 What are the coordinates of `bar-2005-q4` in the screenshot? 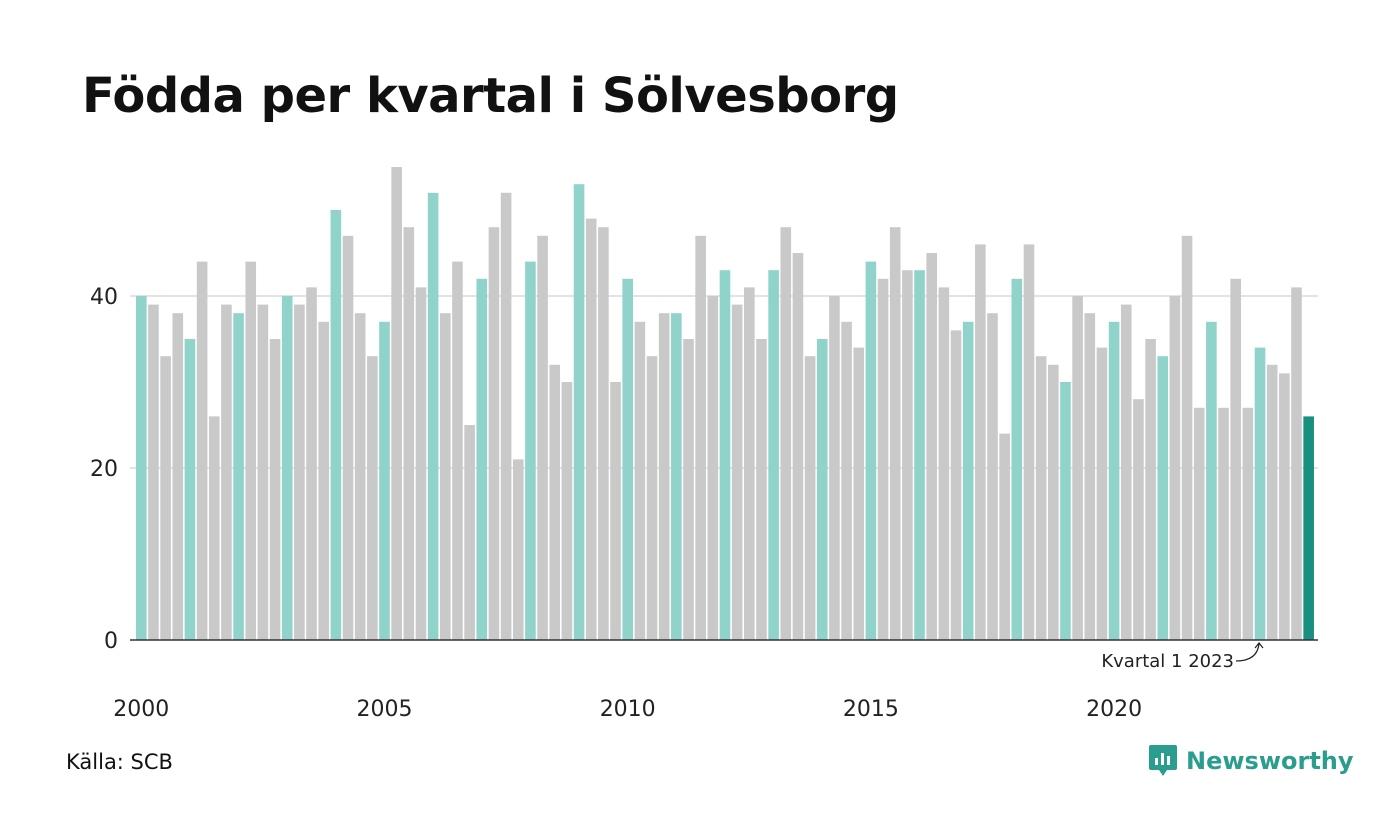 It's located at (421, 463).